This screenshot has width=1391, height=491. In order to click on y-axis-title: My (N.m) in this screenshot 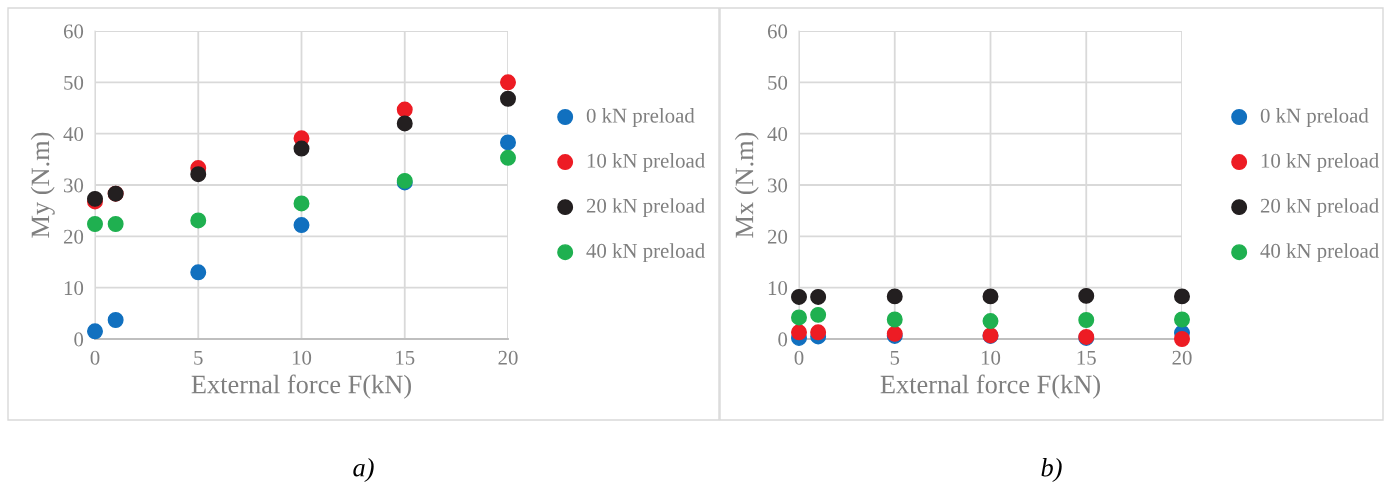, I will do `click(42, 185)`.